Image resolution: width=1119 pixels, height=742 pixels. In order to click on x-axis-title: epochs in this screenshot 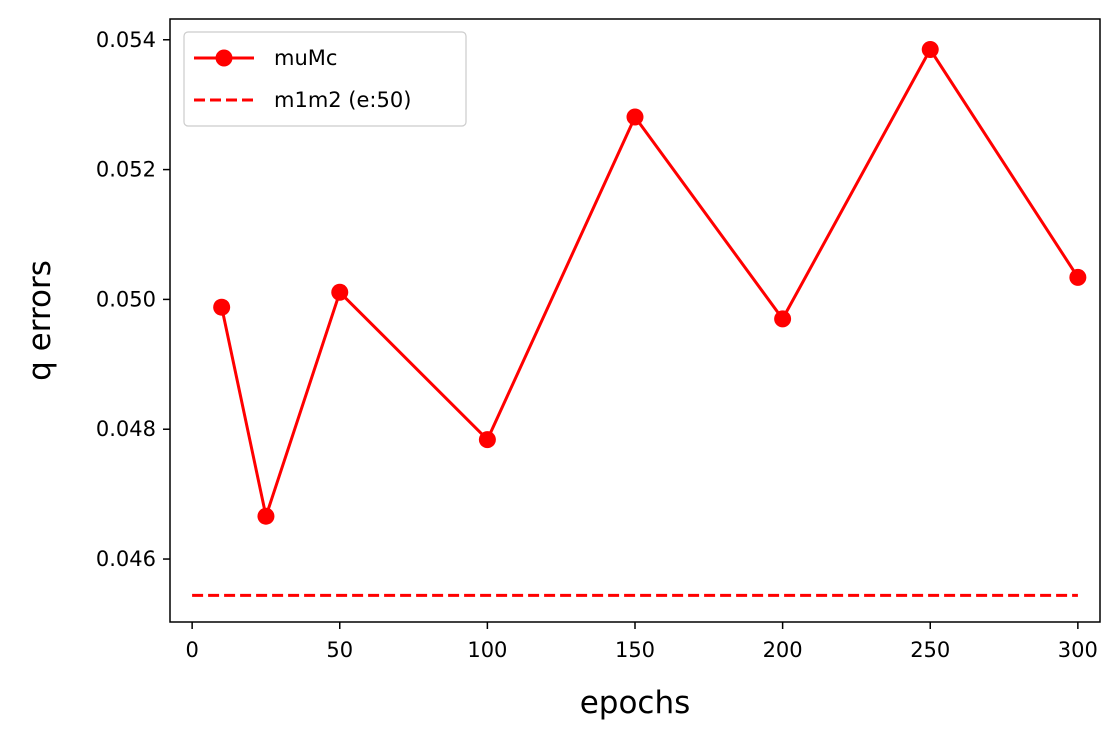, I will do `click(635, 703)`.